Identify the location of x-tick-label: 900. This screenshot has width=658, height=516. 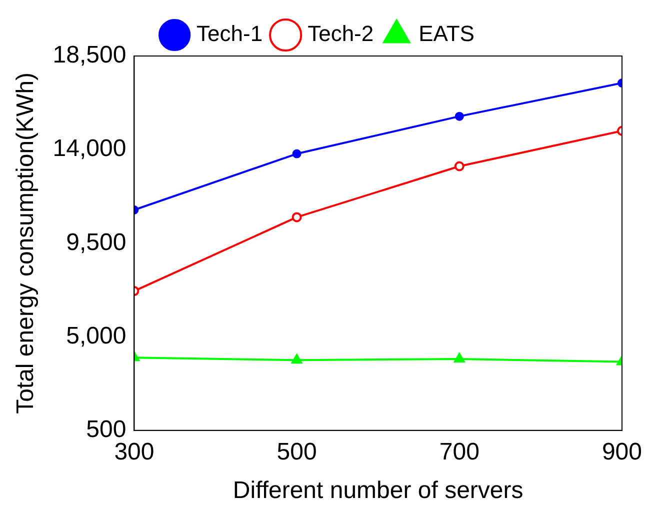
(622, 452).